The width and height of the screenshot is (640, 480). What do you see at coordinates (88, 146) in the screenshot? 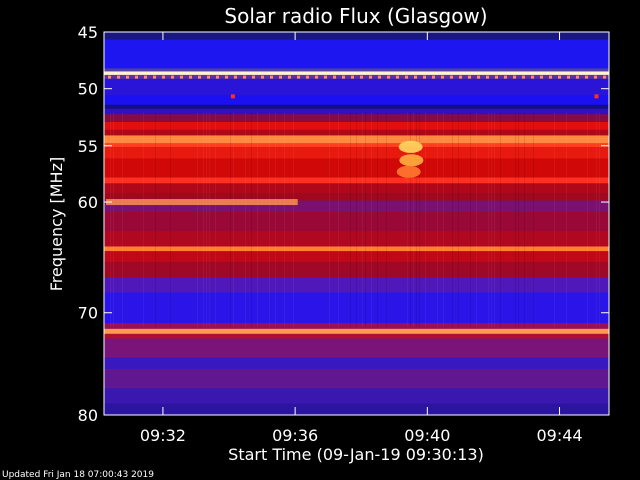
I see `y-tick-label: 55` at bounding box center [88, 146].